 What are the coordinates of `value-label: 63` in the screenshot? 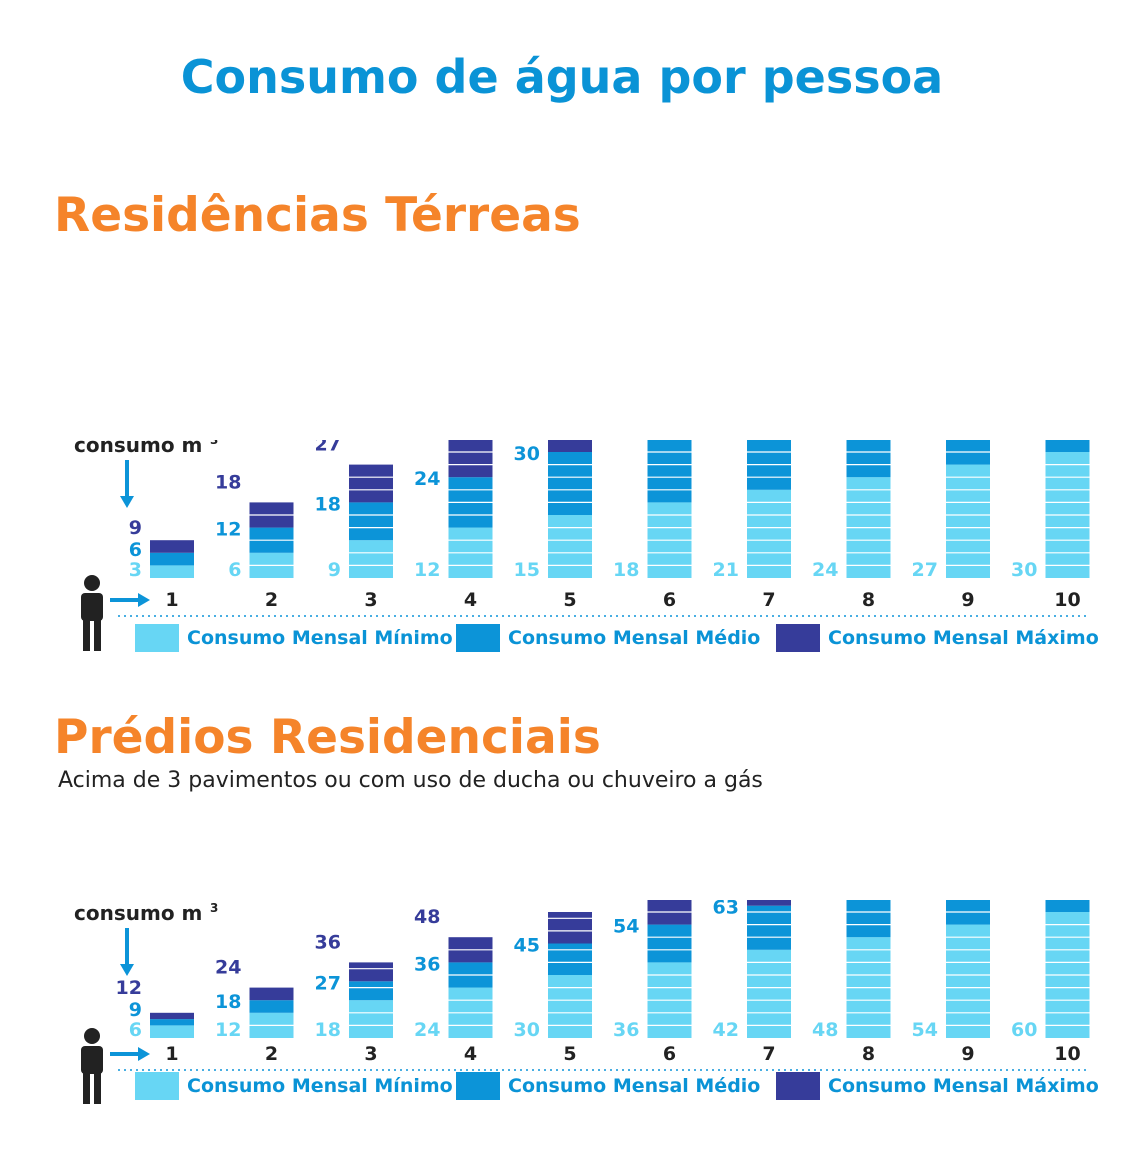 It's located at (726, 909).